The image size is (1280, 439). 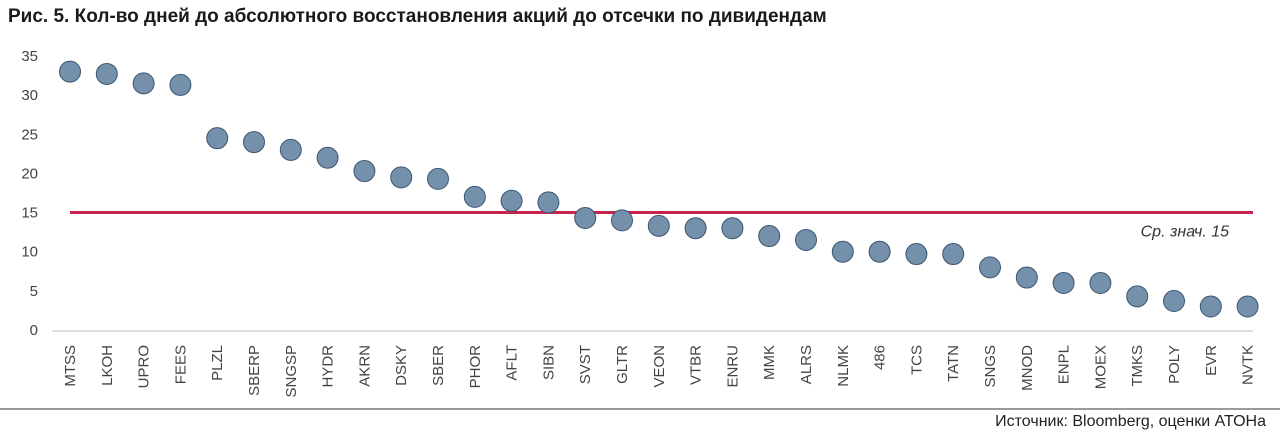 What do you see at coordinates (806, 364) in the screenshot?
I see `x-tick-label: ALRS` at bounding box center [806, 364].